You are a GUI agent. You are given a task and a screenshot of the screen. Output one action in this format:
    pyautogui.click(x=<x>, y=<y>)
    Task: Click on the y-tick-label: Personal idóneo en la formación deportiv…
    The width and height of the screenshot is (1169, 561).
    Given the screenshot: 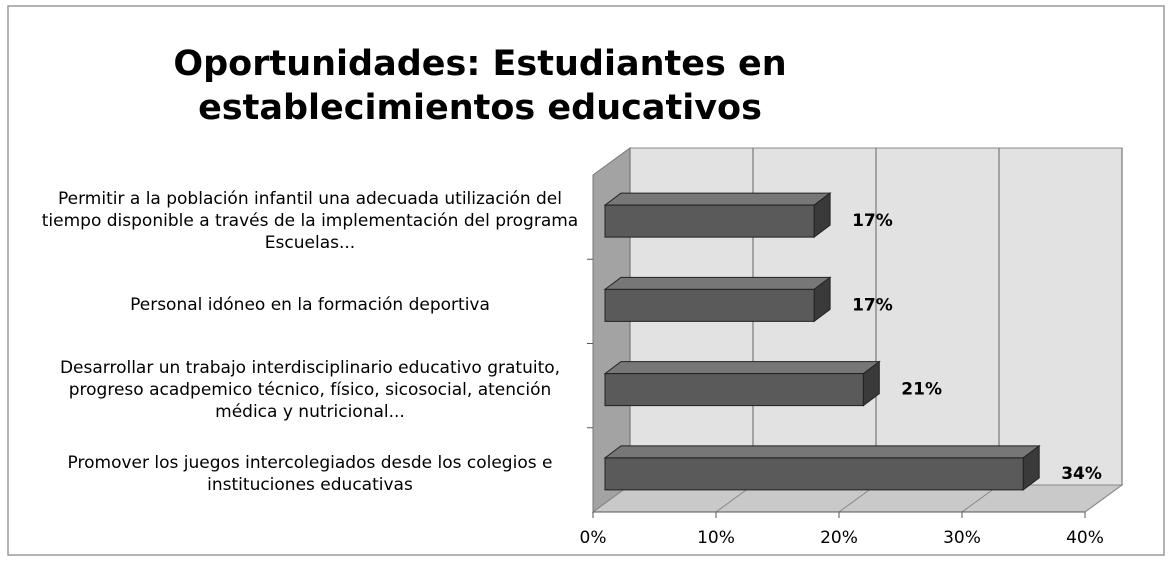 What is the action you would take?
    pyautogui.click(x=310, y=305)
    